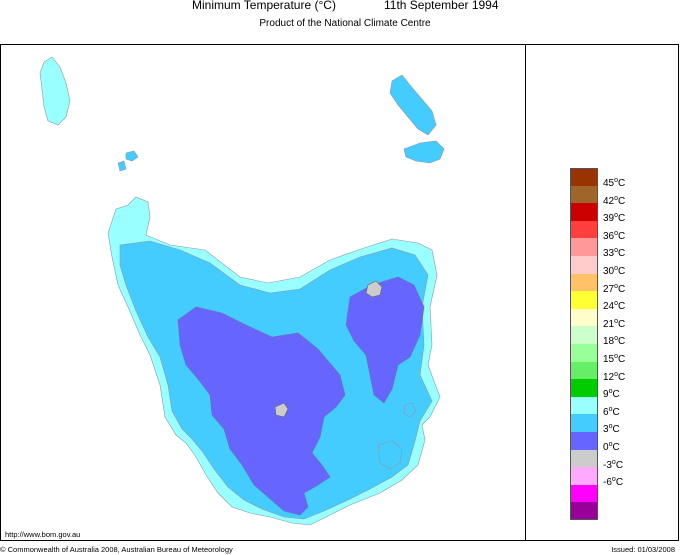 The height and width of the screenshot is (555, 680). Describe the element at coordinates (122, 166) in the screenshot. I see `small-island-nw2` at that location.